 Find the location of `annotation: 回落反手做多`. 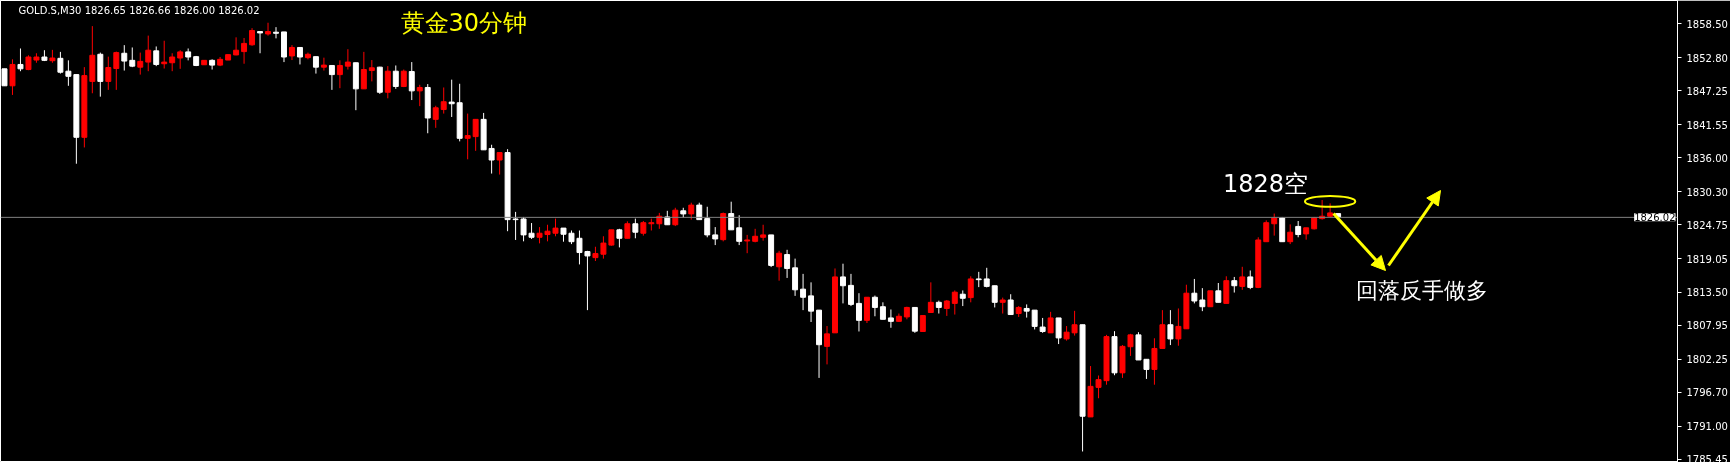

annotation: 回落反手做多 is located at coordinates (1421, 290).